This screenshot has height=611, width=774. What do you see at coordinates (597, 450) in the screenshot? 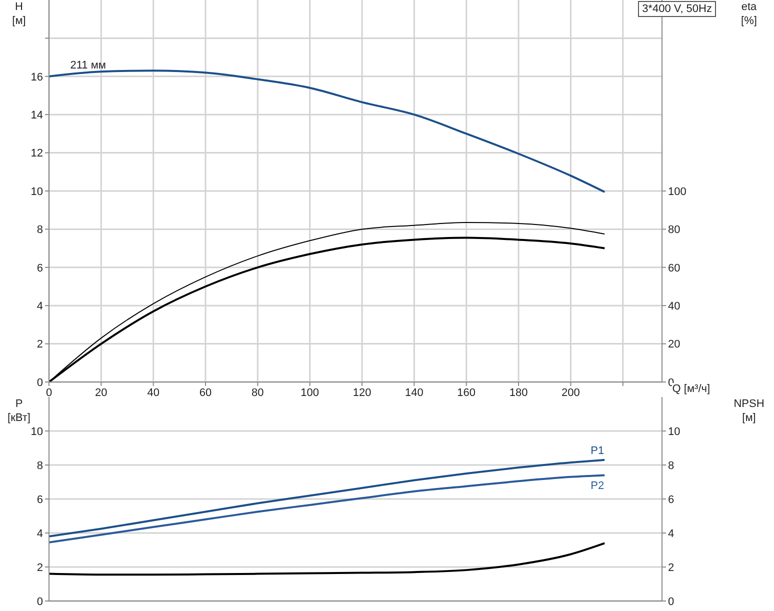
I see `series-label: P1` at bounding box center [597, 450].